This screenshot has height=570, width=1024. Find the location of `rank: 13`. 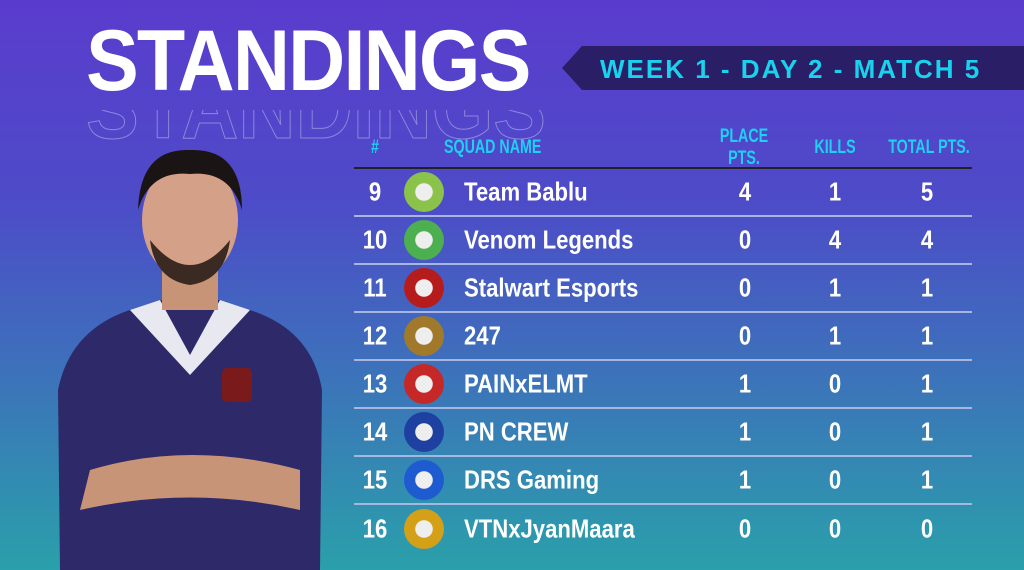

rank: 13 is located at coordinates (375, 383).